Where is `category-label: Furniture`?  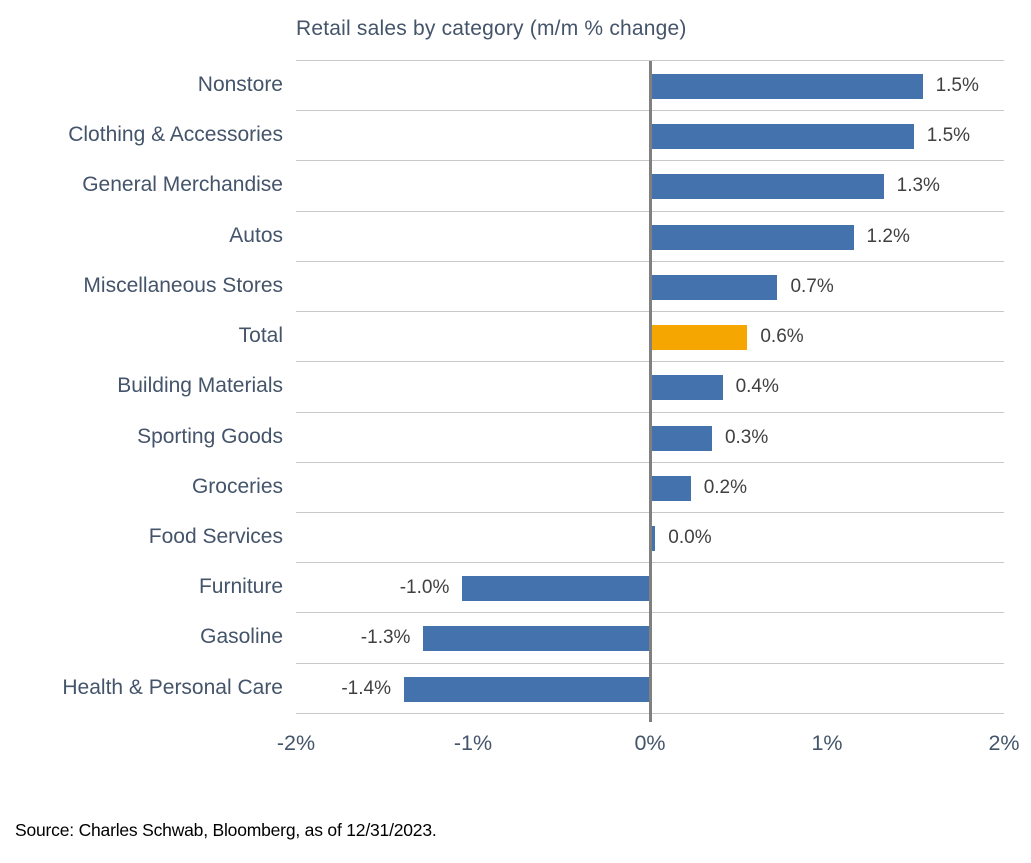 category-label: Furniture is located at coordinates (240, 587).